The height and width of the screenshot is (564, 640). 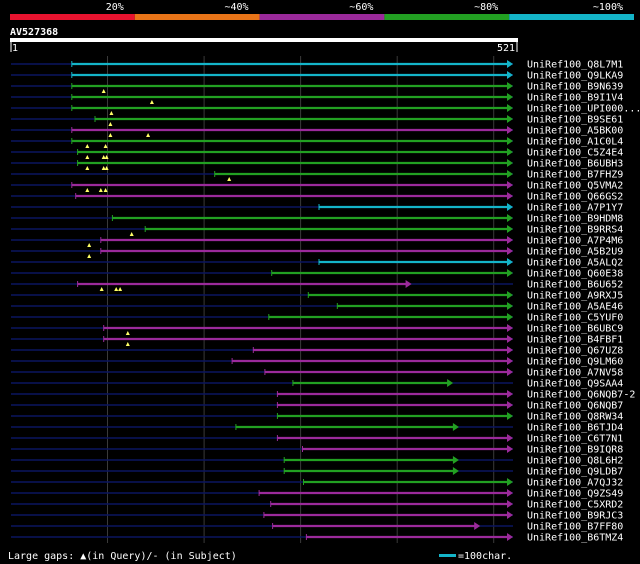 What do you see at coordinates (575, 263) in the screenshot?
I see `hit-label: UniRef100_A5ALQ2` at bounding box center [575, 263].